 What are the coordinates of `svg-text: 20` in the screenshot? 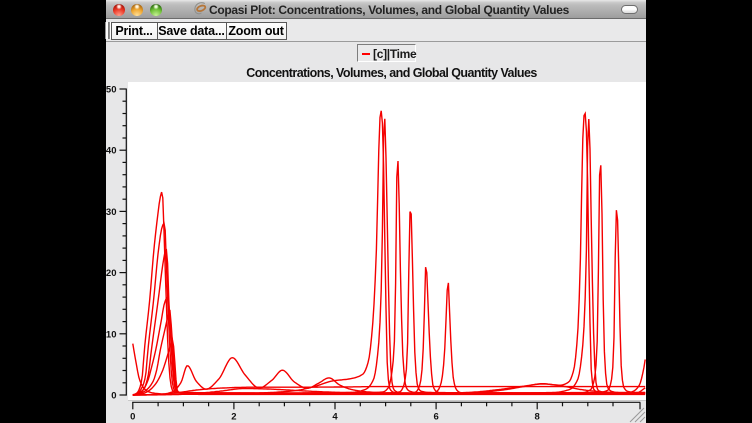 It's located at (111, 273).